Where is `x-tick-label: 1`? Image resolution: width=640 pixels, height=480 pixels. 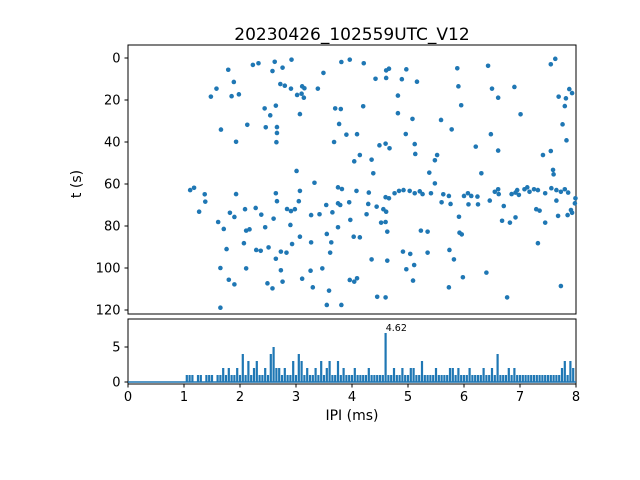 x-tick-label: 1 is located at coordinates (184, 397).